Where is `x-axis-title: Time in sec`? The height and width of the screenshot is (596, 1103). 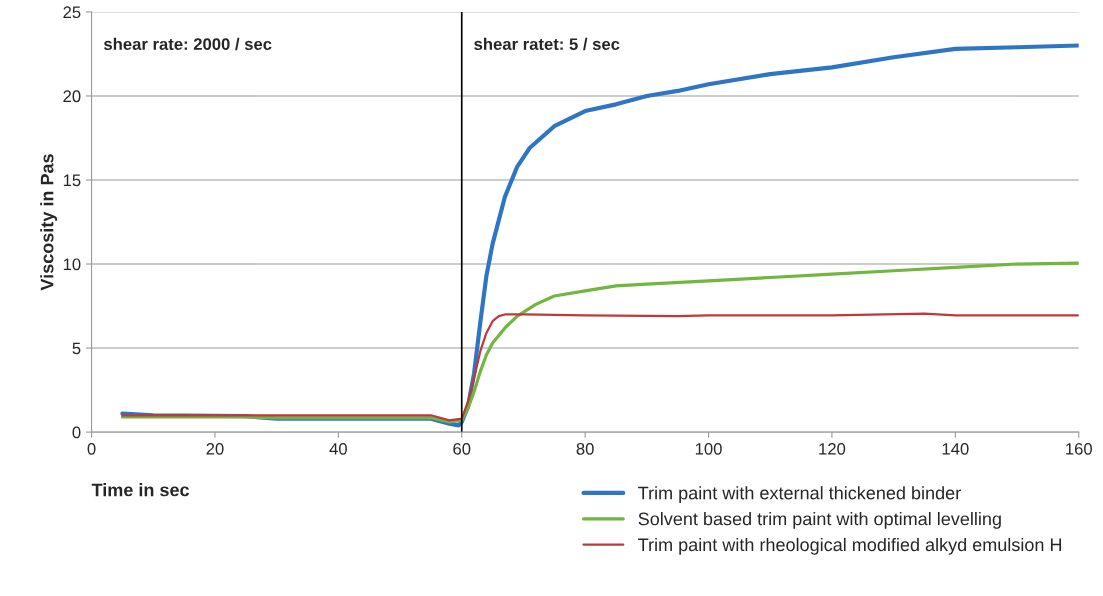
x-axis-title: Time in sec is located at coordinates (140, 490).